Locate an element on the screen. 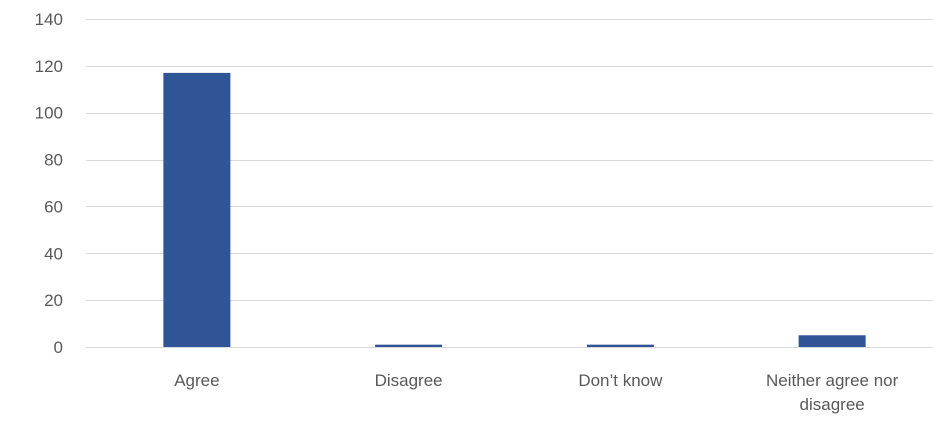  x-category-label: Disagree is located at coordinates (409, 380).